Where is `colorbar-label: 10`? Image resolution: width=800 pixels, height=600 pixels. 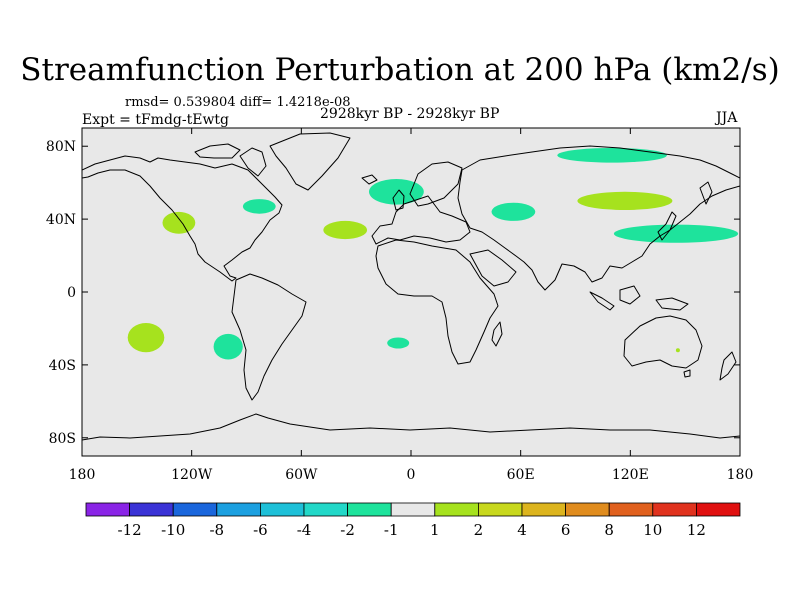
colorbar-label: 10 is located at coordinates (652, 530).